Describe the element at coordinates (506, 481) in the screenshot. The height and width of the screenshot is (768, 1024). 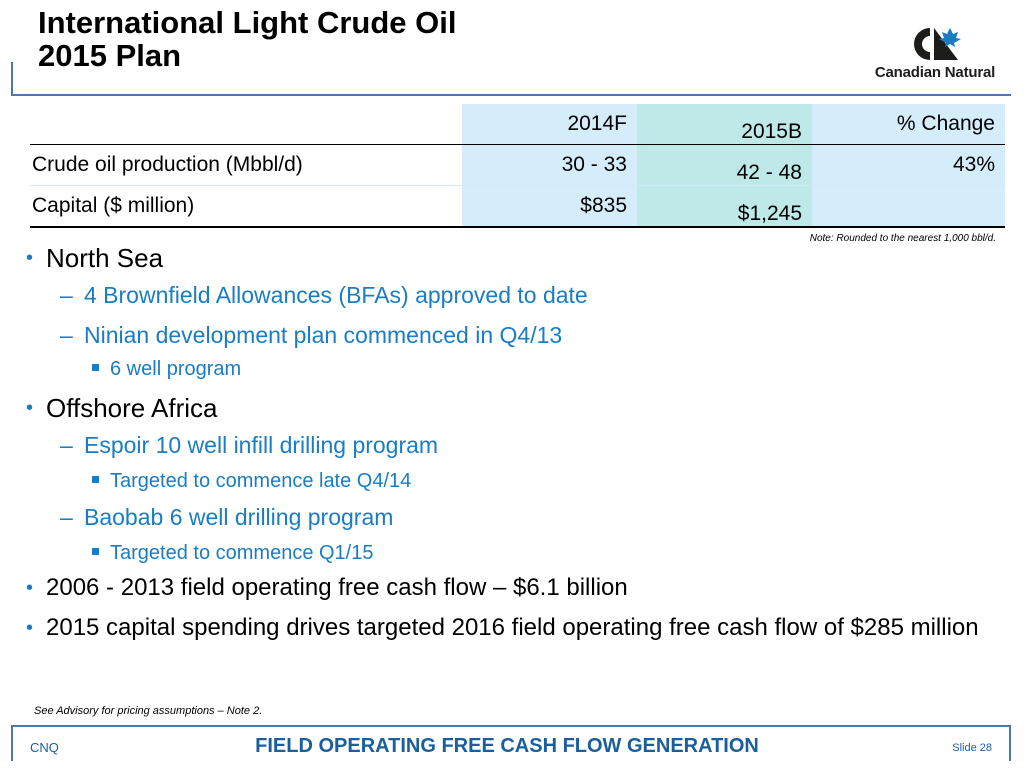
I see `sub-sub-bullet-item: Targeted to commence late Q4/14` at that location.